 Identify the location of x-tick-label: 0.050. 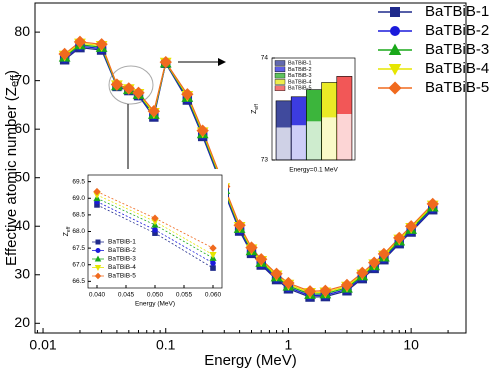
(155, 295).